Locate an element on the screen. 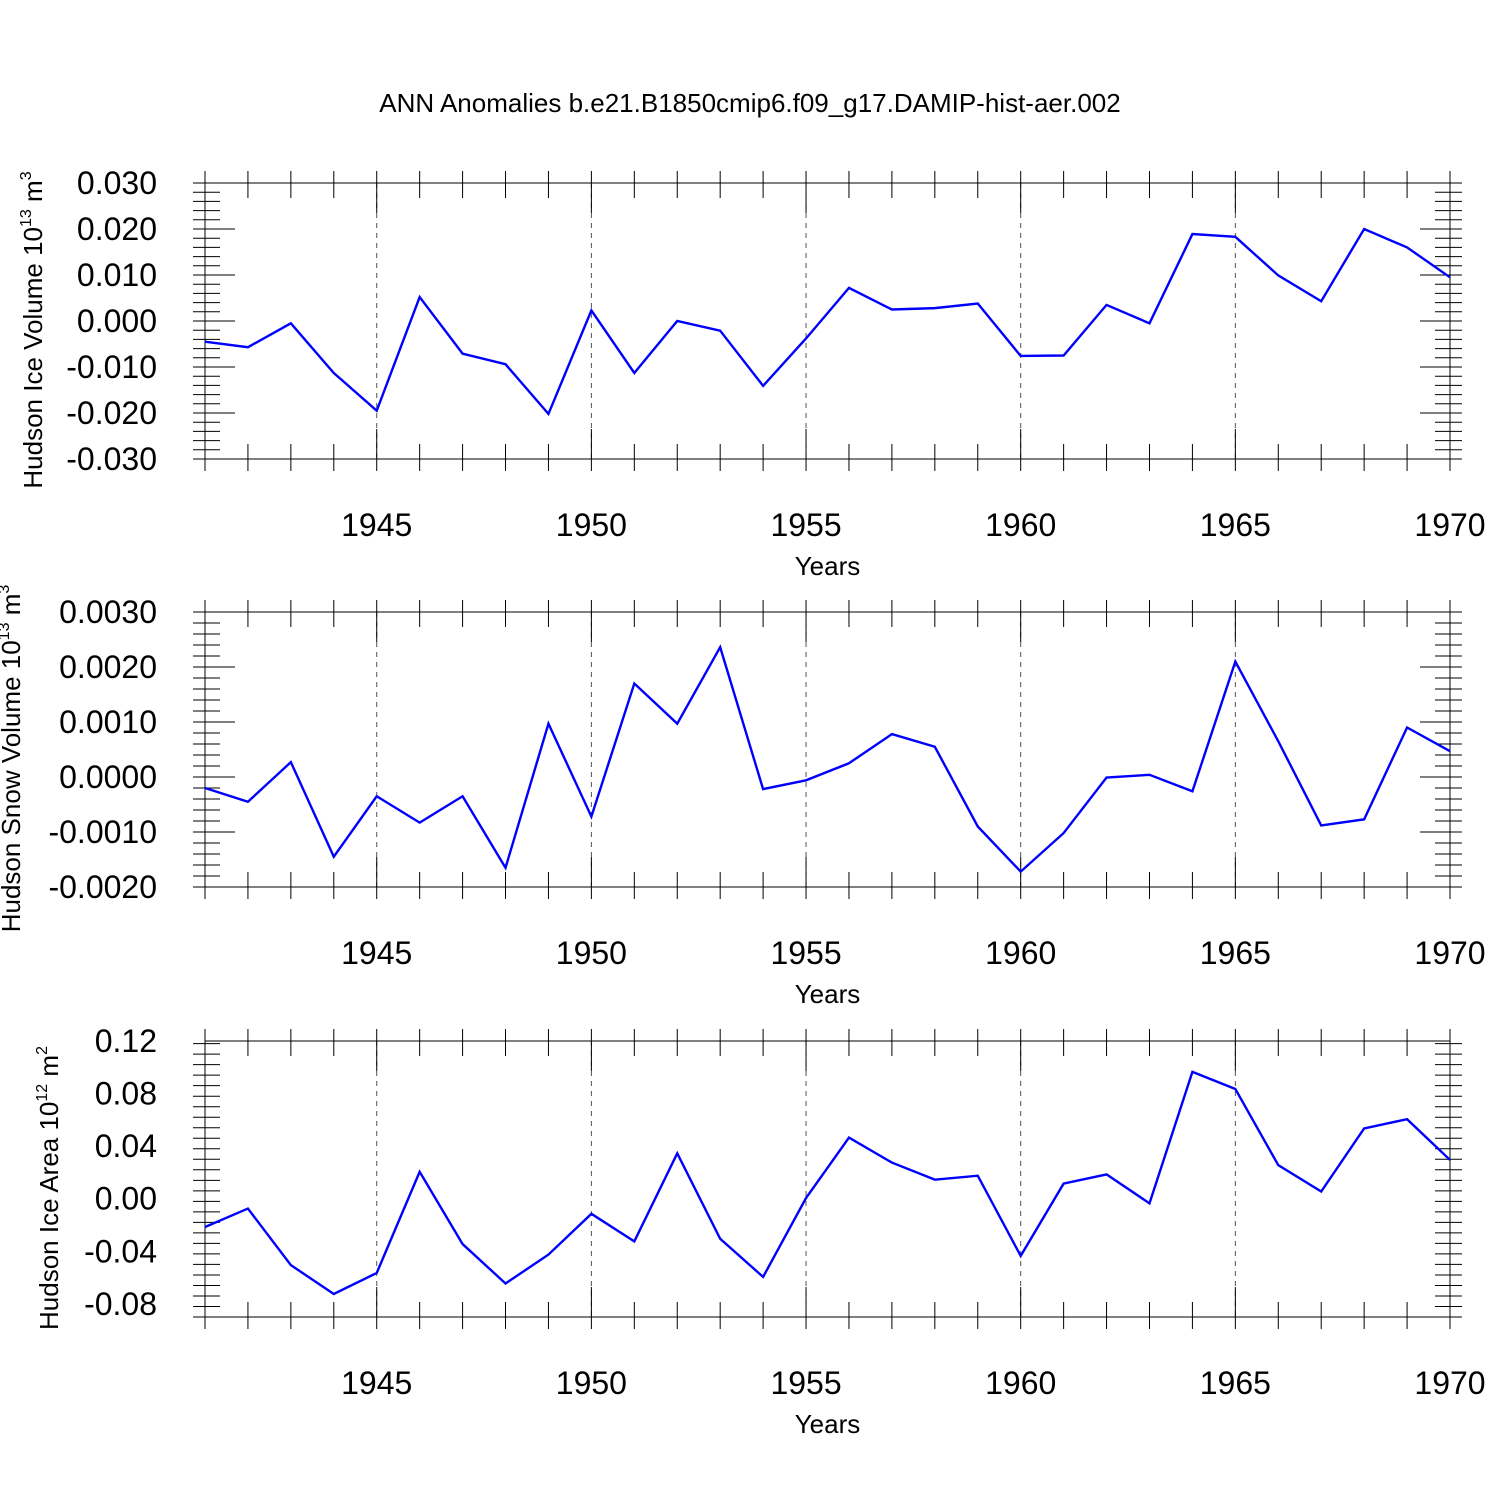  y-tick-label: -0.0010 is located at coordinates (102, 832).